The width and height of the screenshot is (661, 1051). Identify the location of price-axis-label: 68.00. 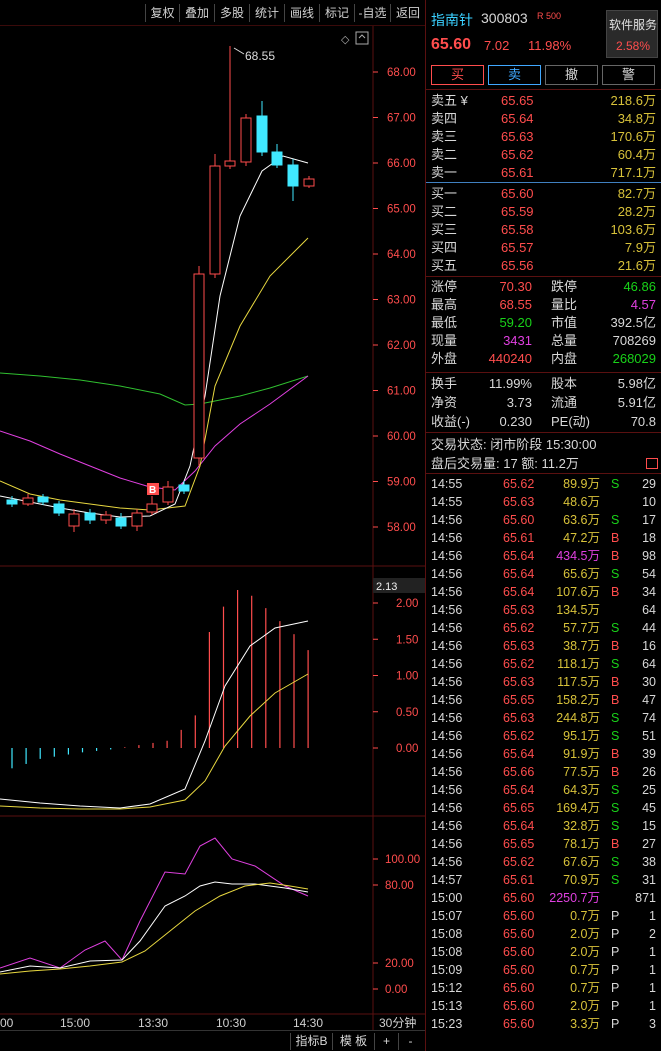
(401, 73).